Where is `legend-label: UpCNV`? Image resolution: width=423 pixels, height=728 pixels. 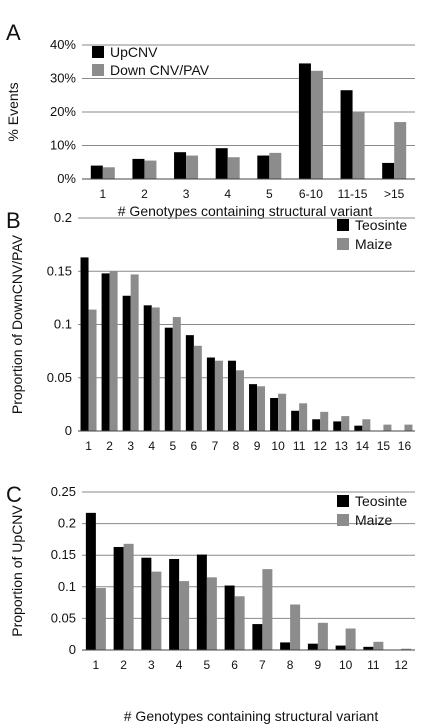 legend-label: UpCNV is located at coordinates (134, 52).